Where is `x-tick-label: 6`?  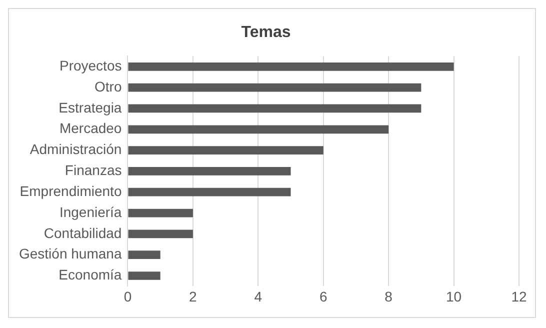 x-tick-label: 6 is located at coordinates (323, 296).